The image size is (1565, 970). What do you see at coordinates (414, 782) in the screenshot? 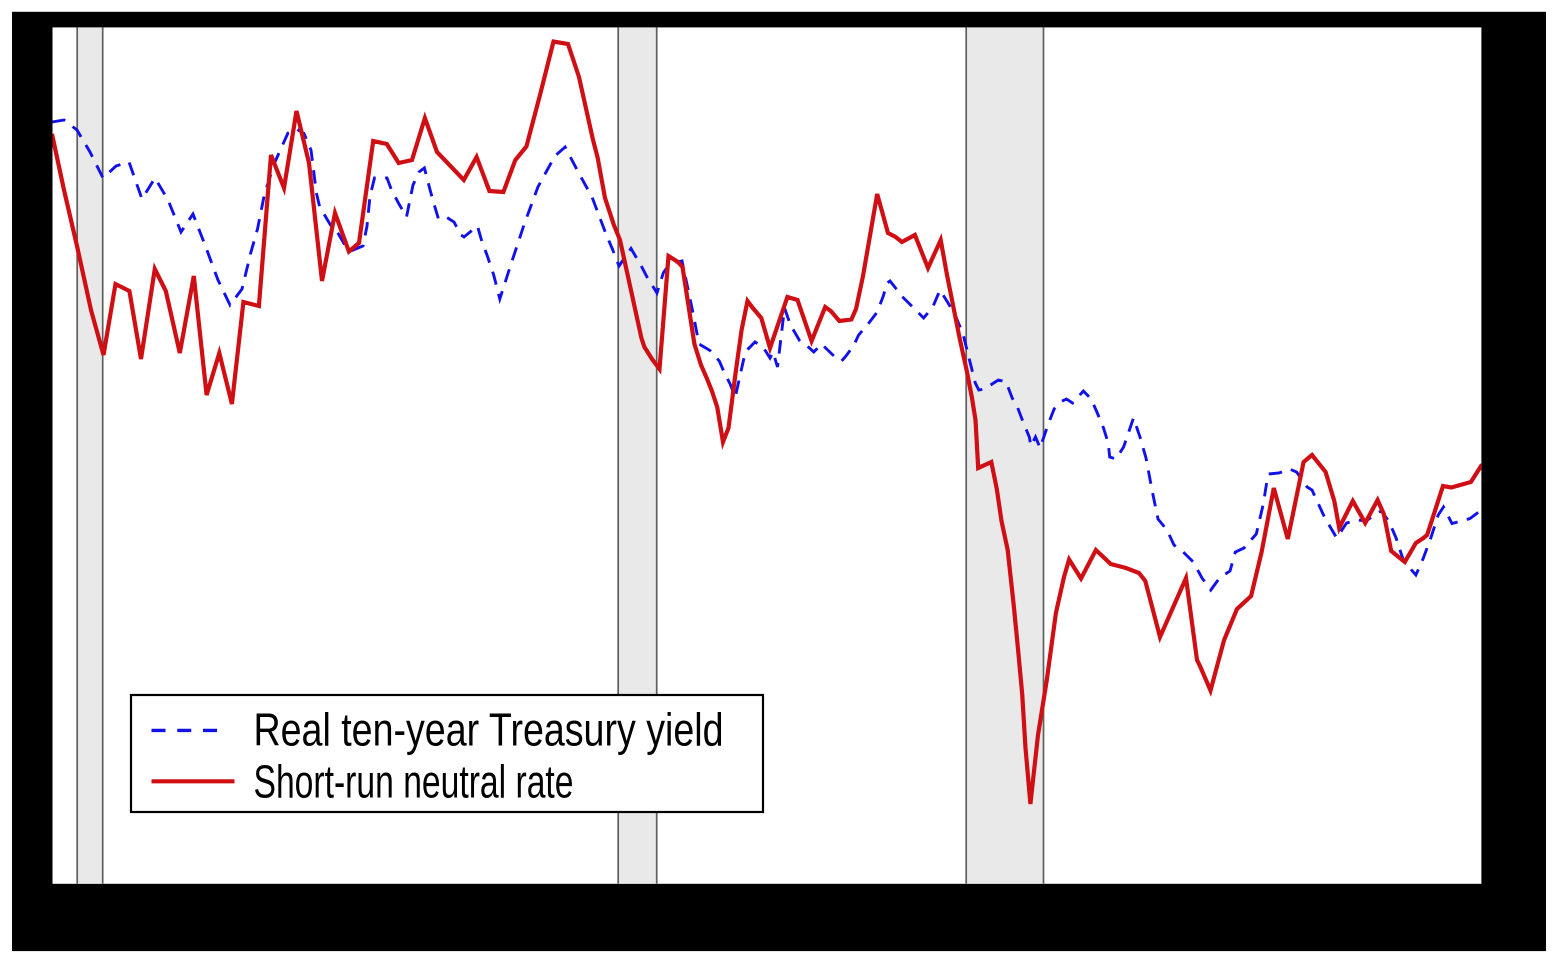
I see `svg-text: Short-run neutral rate` at bounding box center [414, 782].